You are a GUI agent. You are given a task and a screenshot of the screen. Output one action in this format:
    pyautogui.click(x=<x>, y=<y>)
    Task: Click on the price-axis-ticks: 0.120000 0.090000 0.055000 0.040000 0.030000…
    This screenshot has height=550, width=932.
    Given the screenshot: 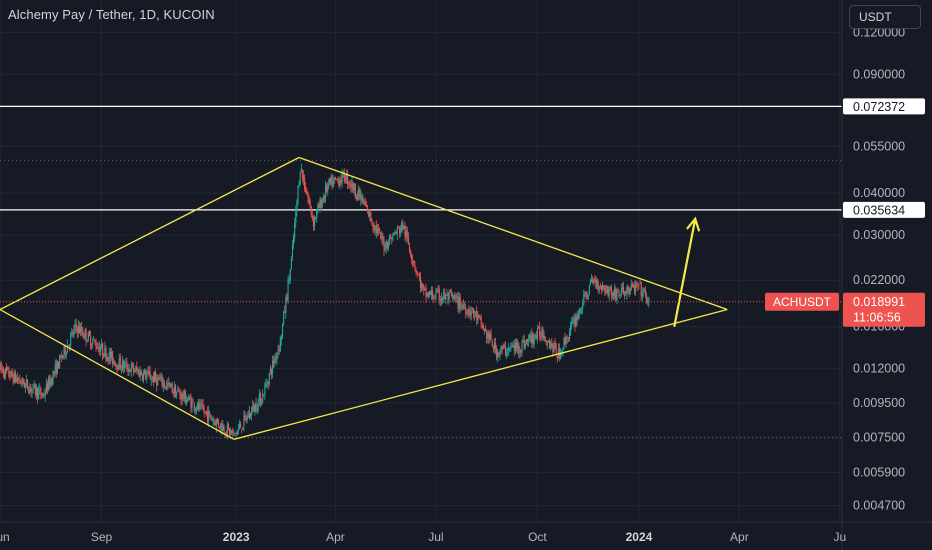 What is the action you would take?
    pyautogui.click(x=879, y=269)
    